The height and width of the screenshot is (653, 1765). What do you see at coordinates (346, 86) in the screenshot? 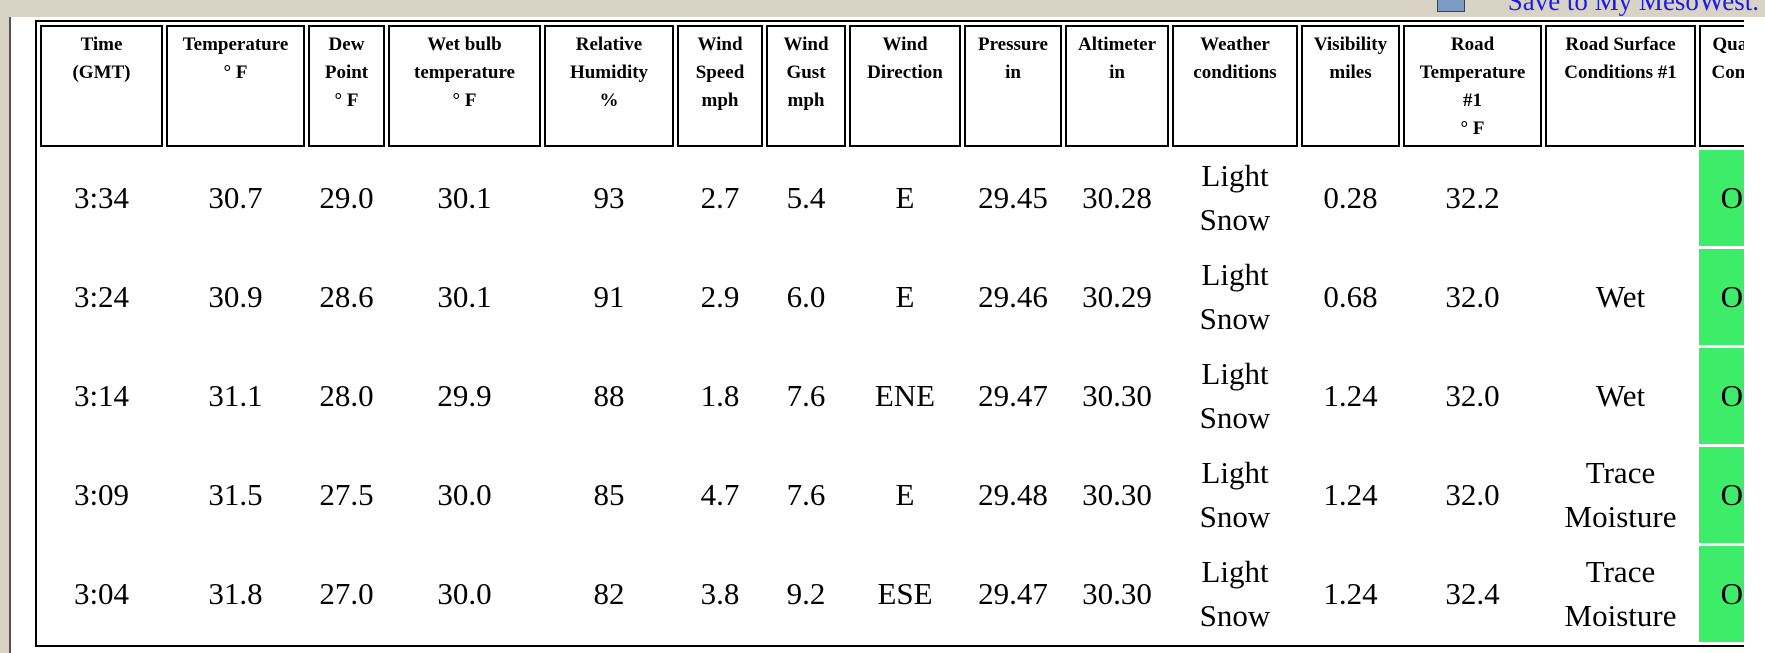
I see `column-header: Dew Point ° F` at bounding box center [346, 86].